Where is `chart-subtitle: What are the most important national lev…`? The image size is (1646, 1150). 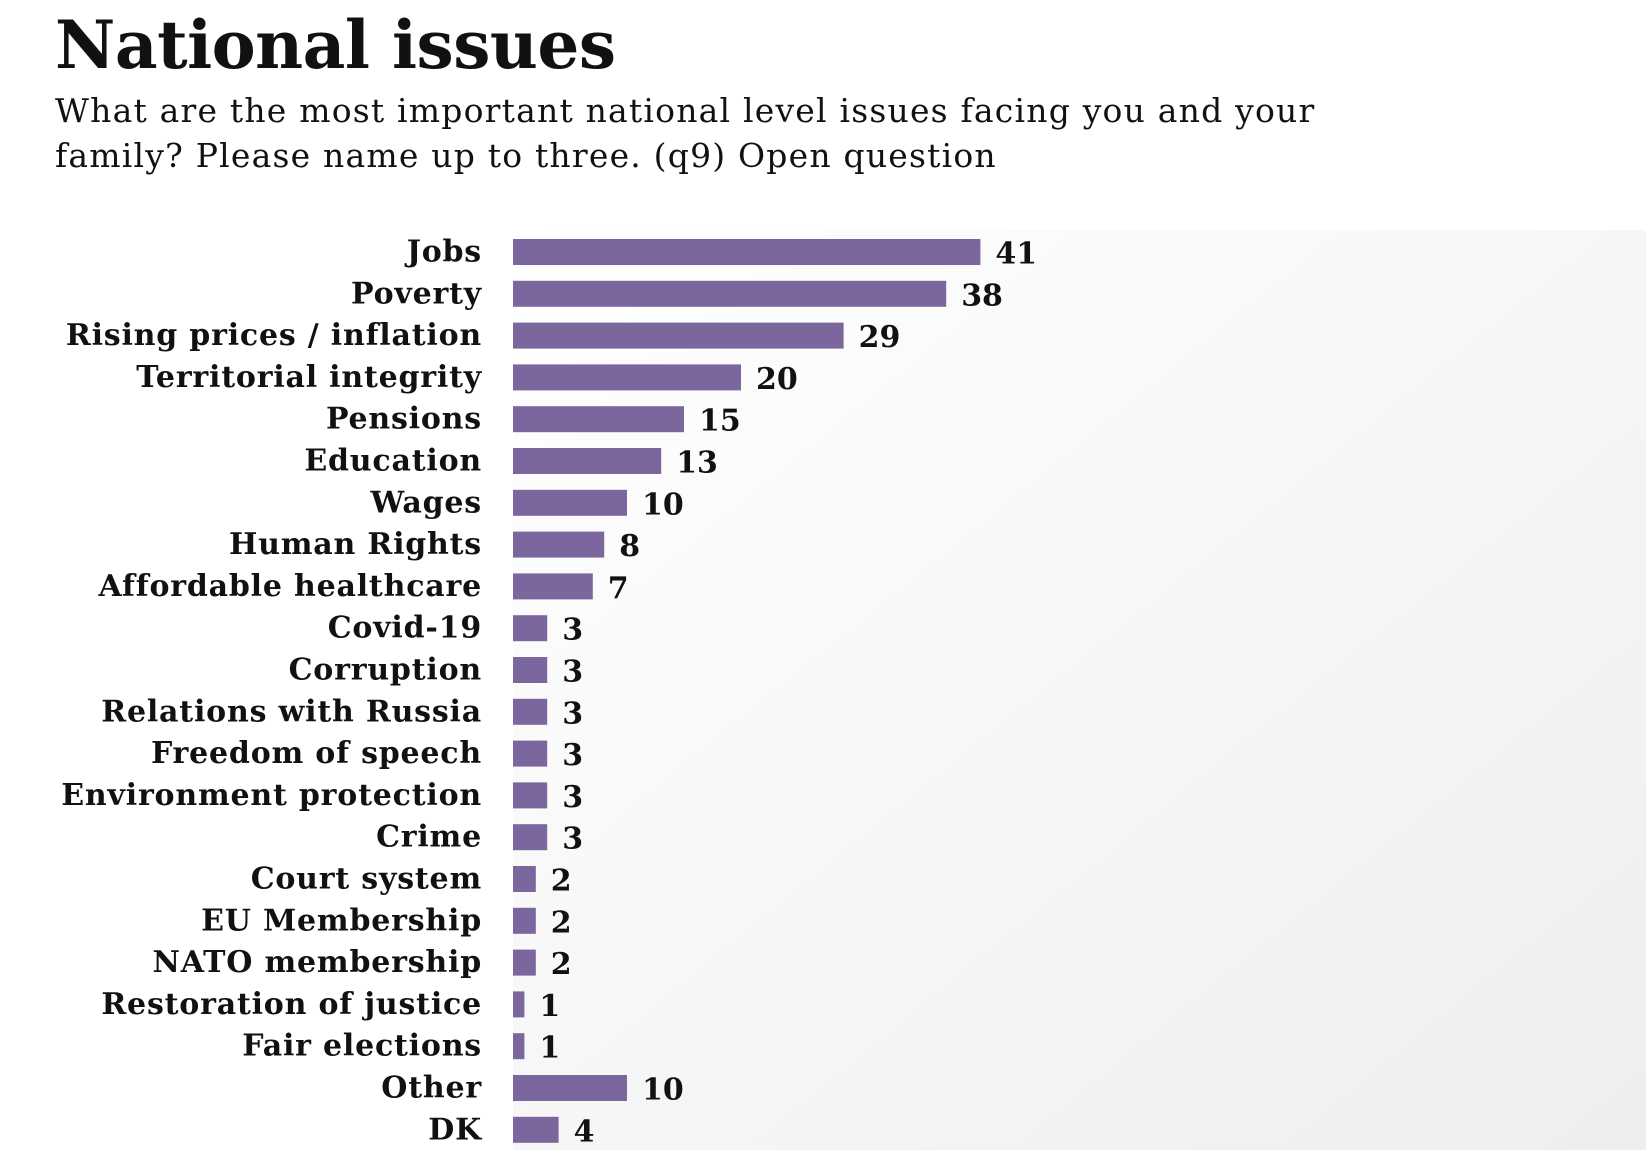
chart-subtitle: What are the most important national lev… is located at coordinates (685, 133).